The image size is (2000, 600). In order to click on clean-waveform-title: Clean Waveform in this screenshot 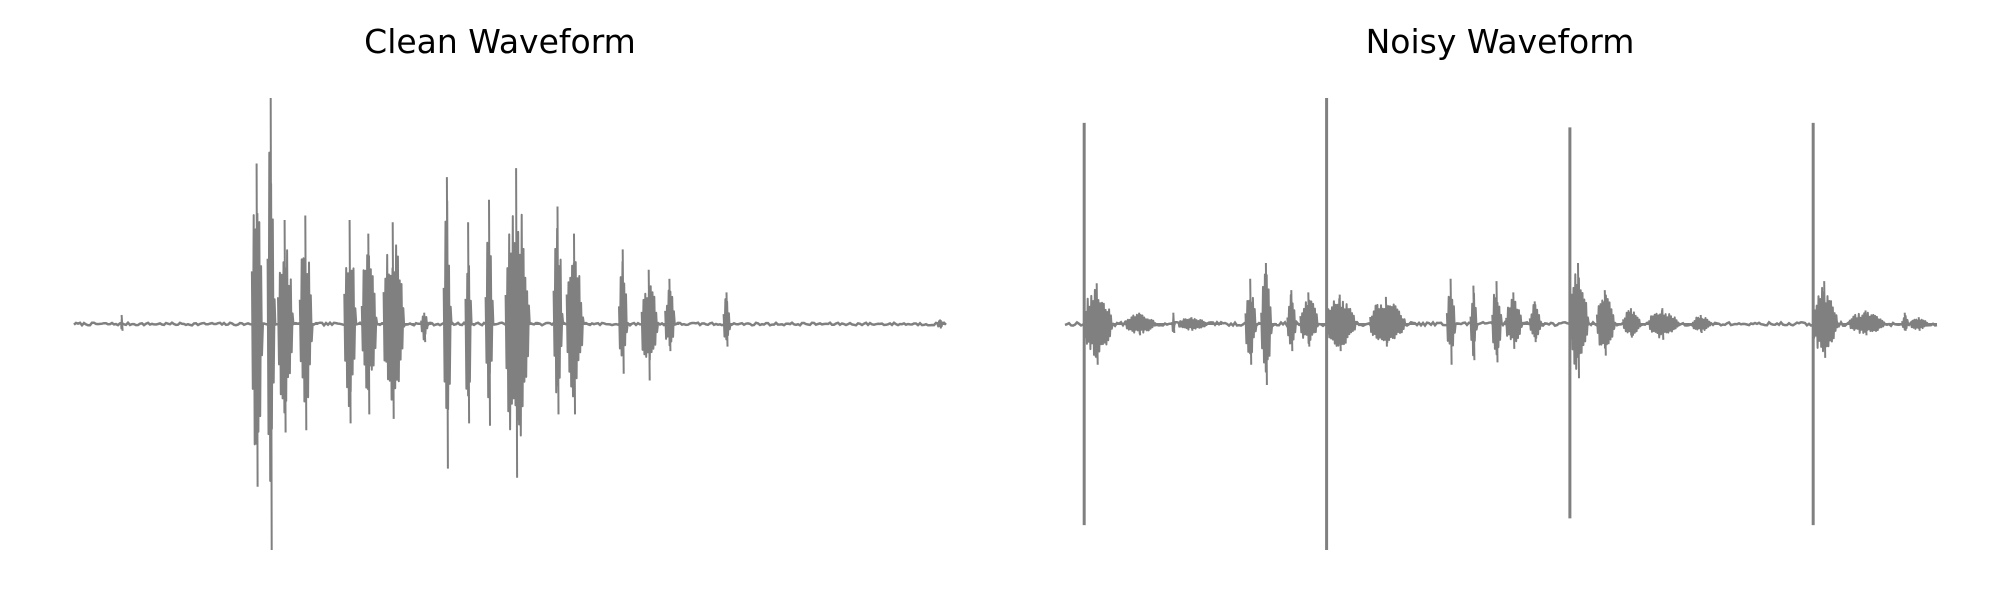, I will do `click(500, 41)`.